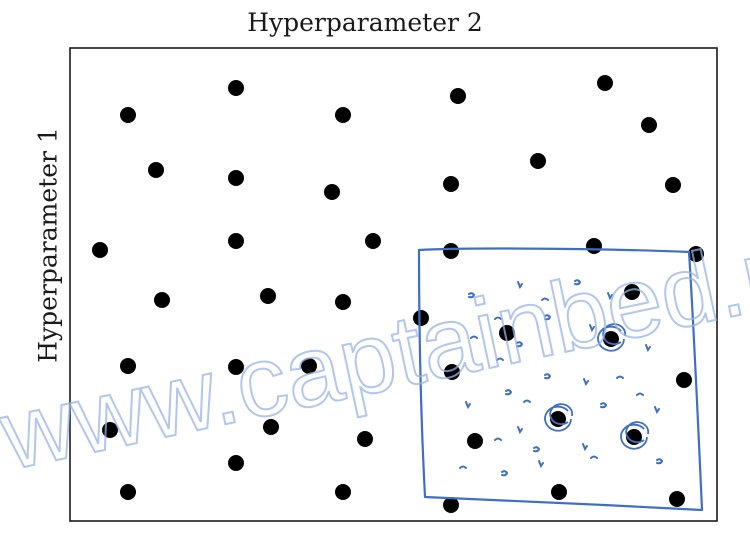  I want to click on fine-sample-marks, so click(561, 378).